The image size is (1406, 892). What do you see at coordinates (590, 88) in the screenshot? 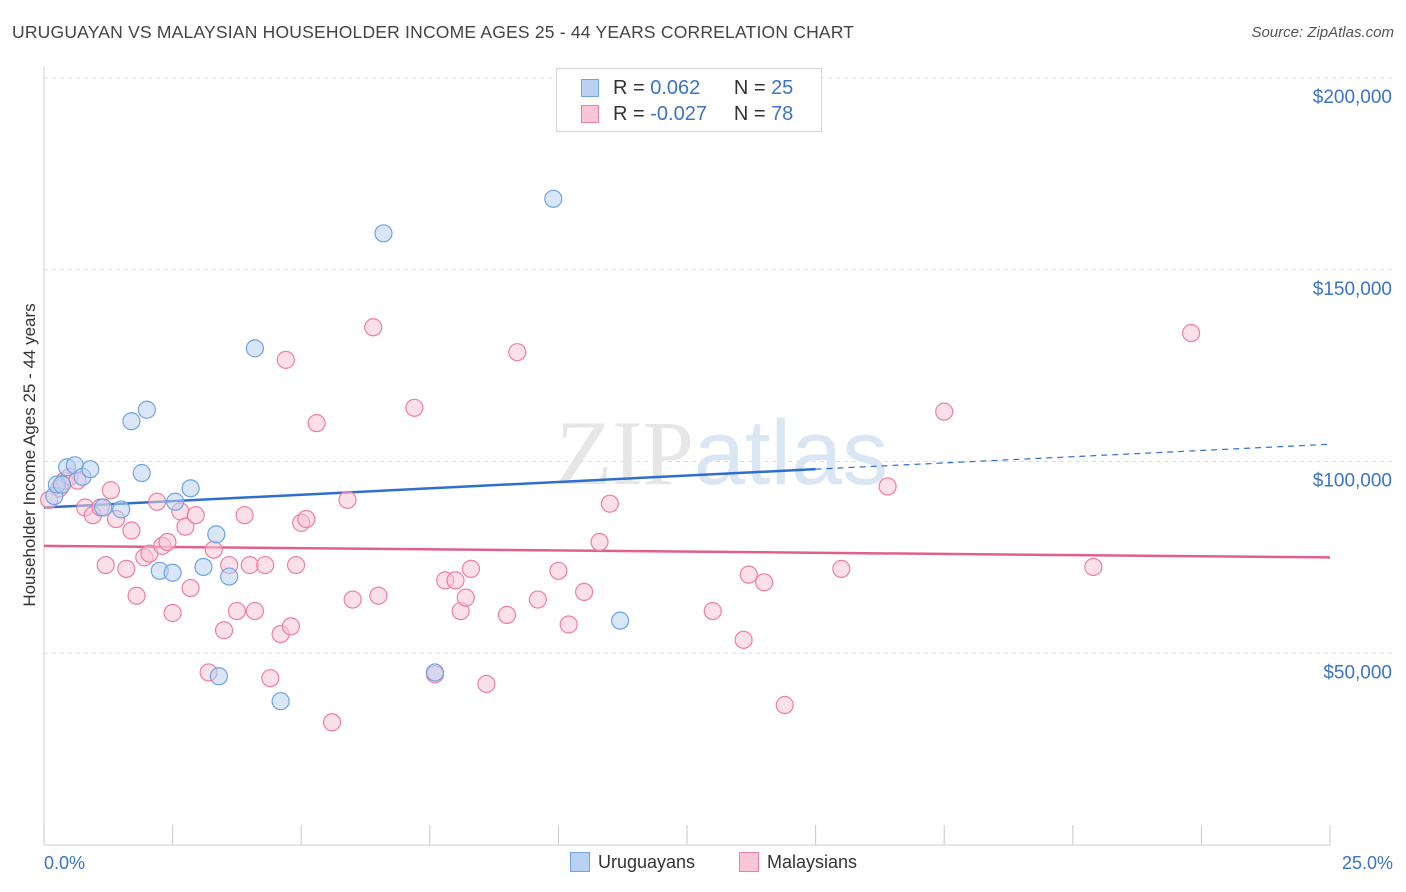
I see `uruguayans-swatch` at bounding box center [590, 88].